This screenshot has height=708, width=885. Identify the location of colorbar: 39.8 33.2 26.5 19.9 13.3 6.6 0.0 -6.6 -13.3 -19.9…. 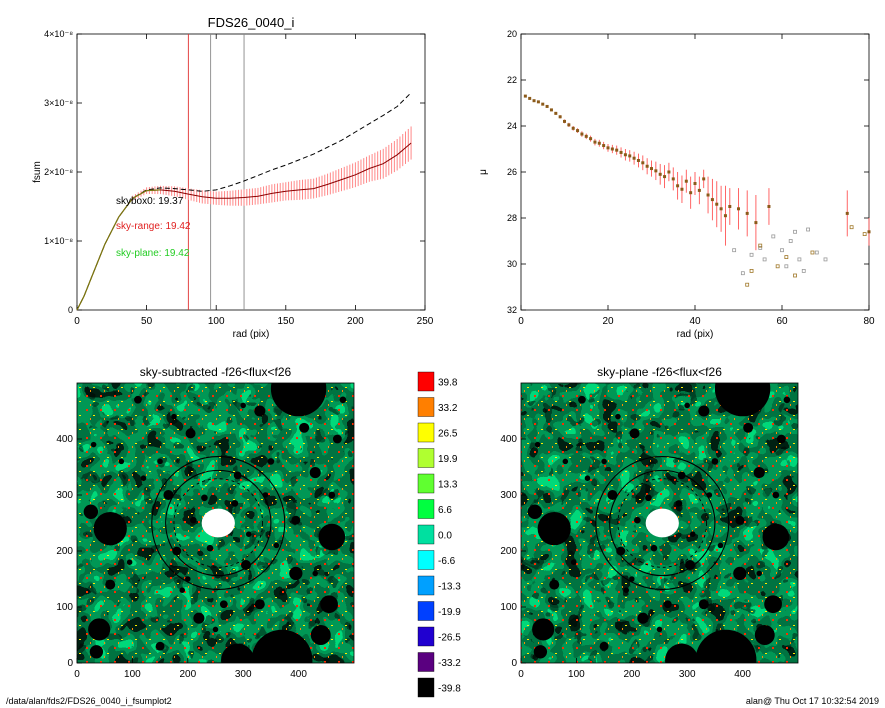
(439, 534).